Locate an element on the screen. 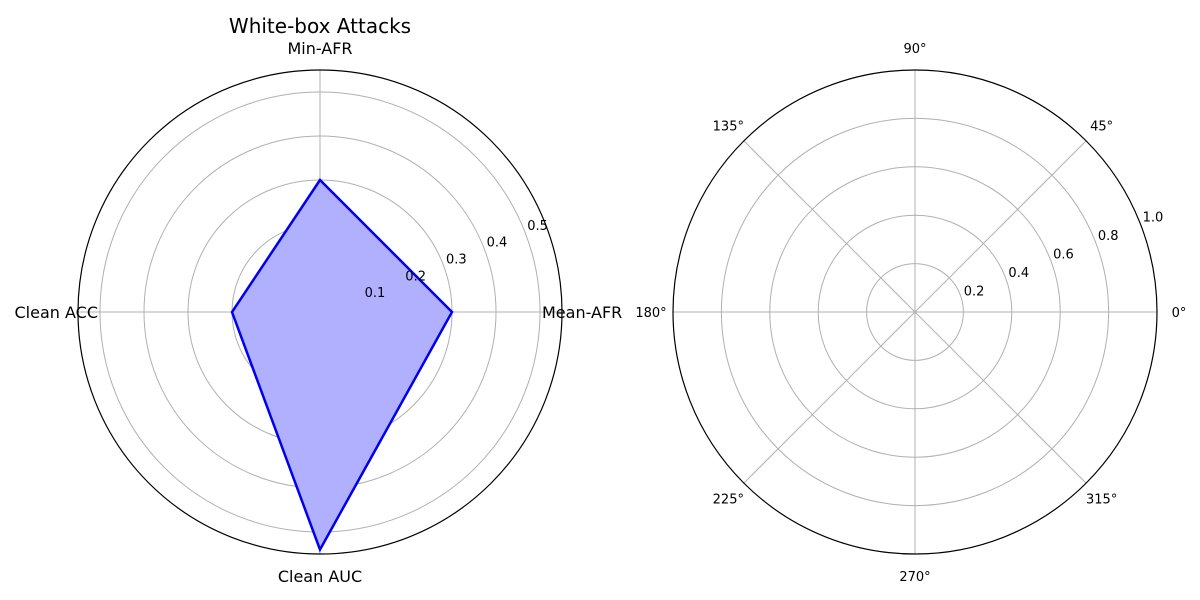  polar-theta-tick-label-1: 45° is located at coordinates (1101, 126).